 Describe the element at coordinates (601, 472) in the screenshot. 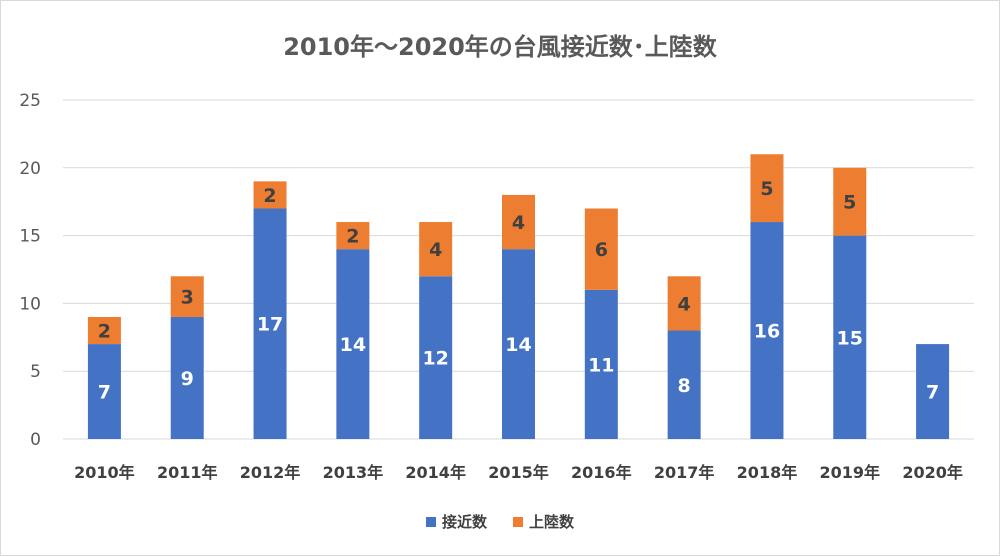

I see `x-tick-label: 2016年` at that location.